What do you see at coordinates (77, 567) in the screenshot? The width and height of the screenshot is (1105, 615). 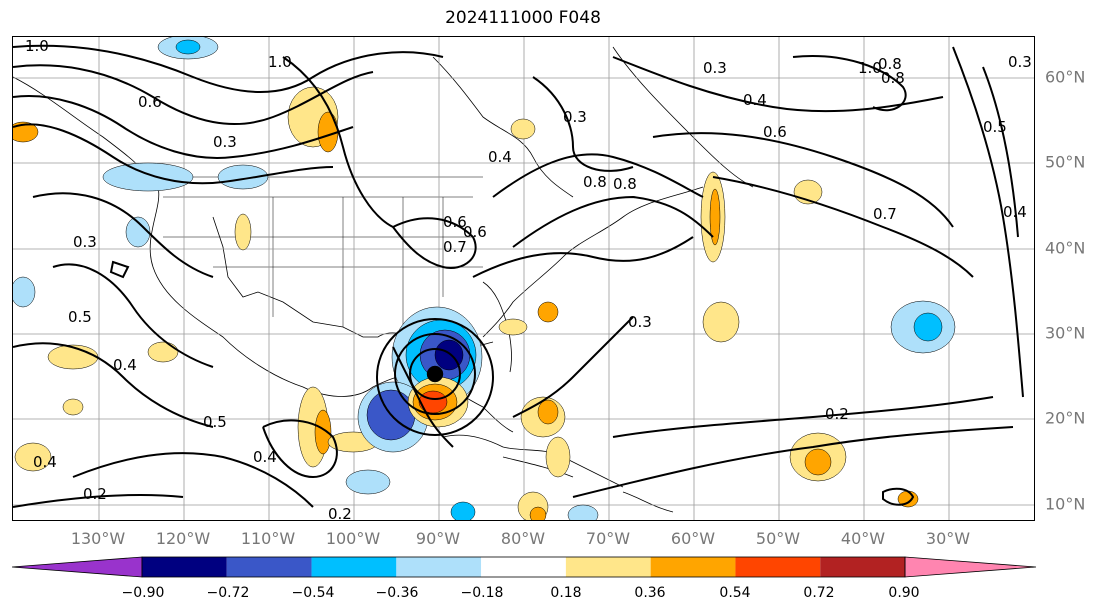 I see `colorbar-extend-low` at bounding box center [77, 567].